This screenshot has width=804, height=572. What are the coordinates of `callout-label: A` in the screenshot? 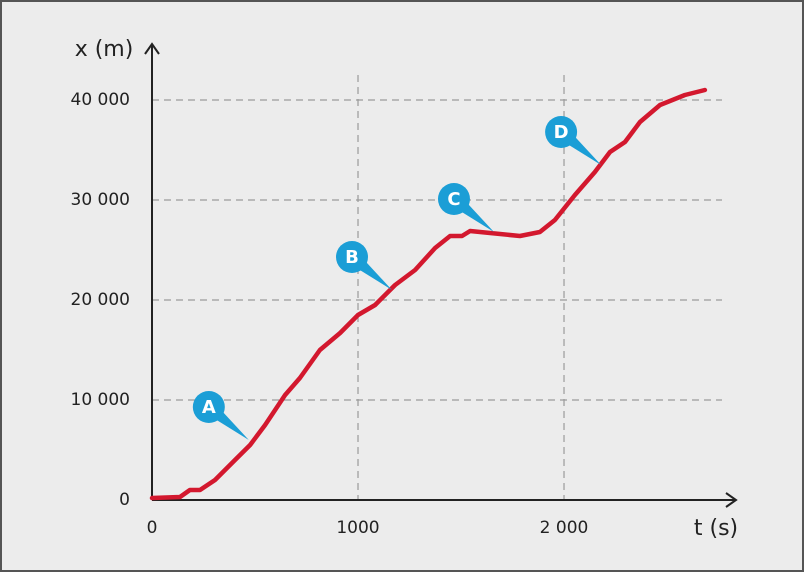 It's located at (209, 407).